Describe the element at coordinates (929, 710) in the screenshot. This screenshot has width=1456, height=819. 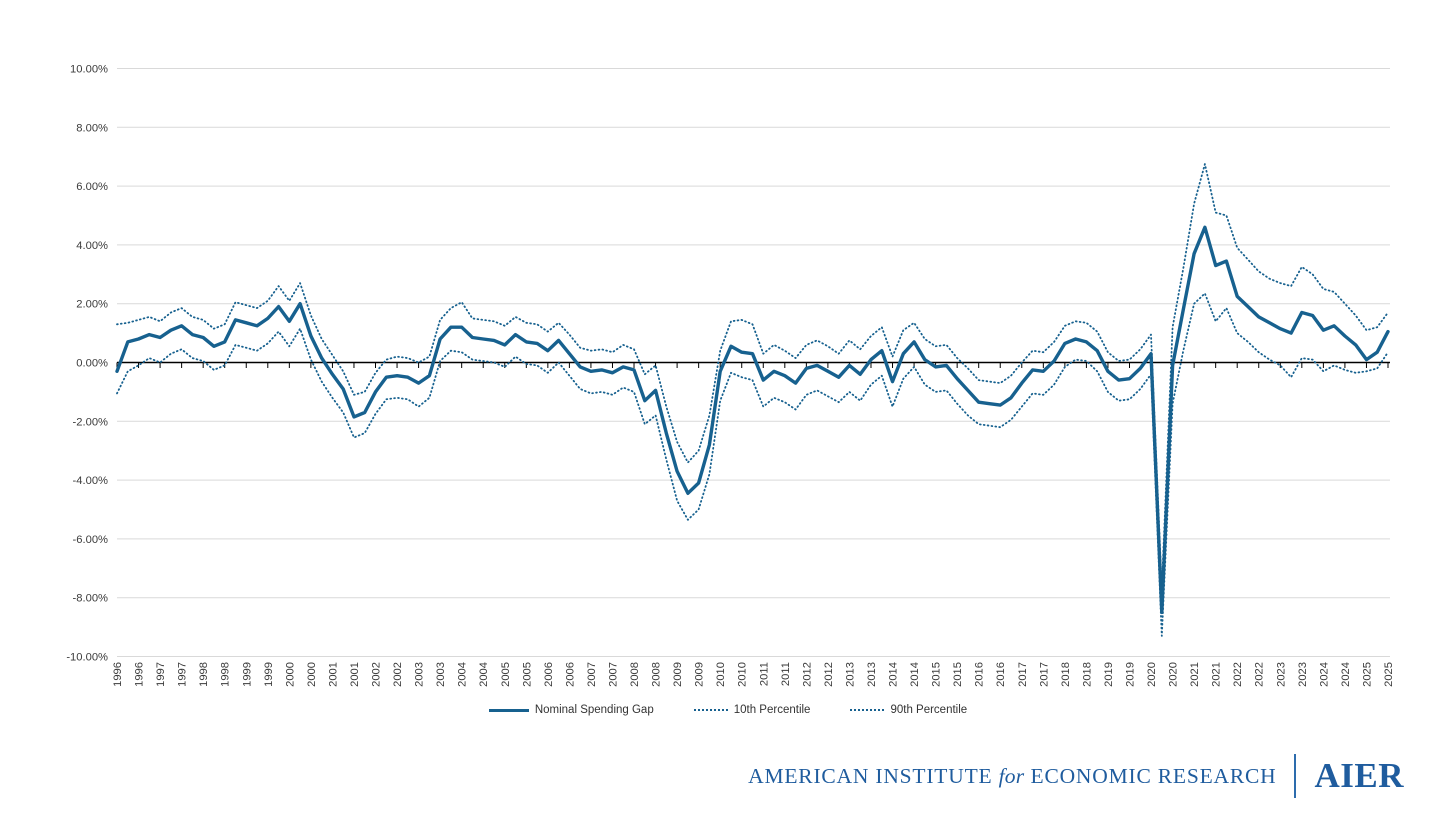
I see `legend-label-90th-percentile: 90th Percentile` at that location.